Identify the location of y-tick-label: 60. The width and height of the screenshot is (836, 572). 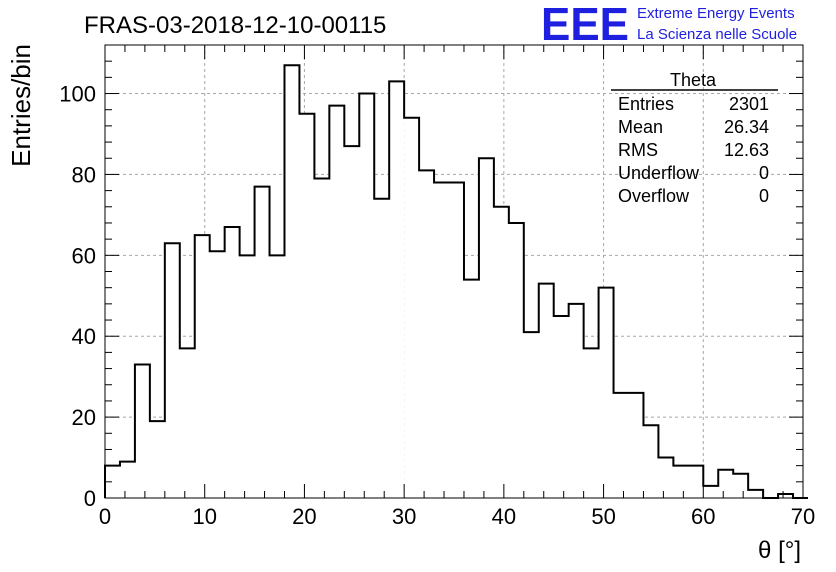
(84, 255).